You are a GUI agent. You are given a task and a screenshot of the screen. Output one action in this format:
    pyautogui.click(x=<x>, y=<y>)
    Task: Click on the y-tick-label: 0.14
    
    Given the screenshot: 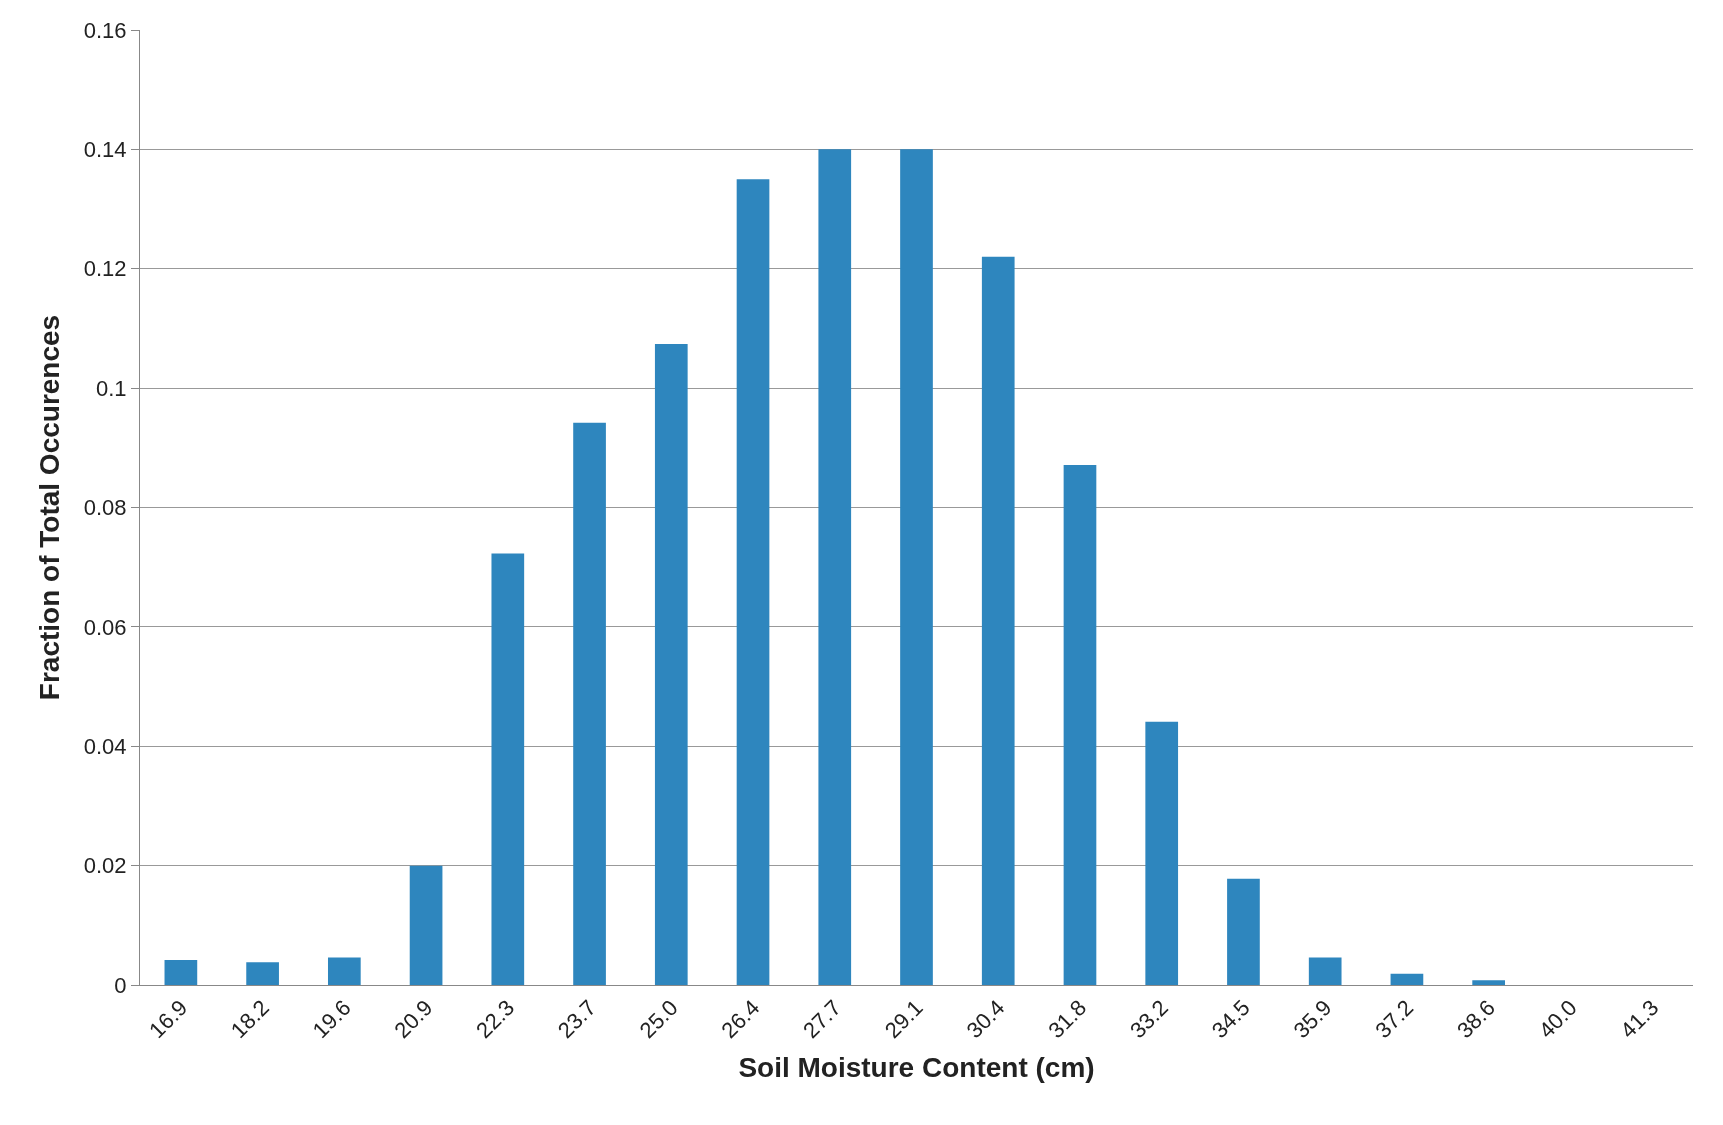 What is the action you would take?
    pyautogui.click(x=105, y=150)
    